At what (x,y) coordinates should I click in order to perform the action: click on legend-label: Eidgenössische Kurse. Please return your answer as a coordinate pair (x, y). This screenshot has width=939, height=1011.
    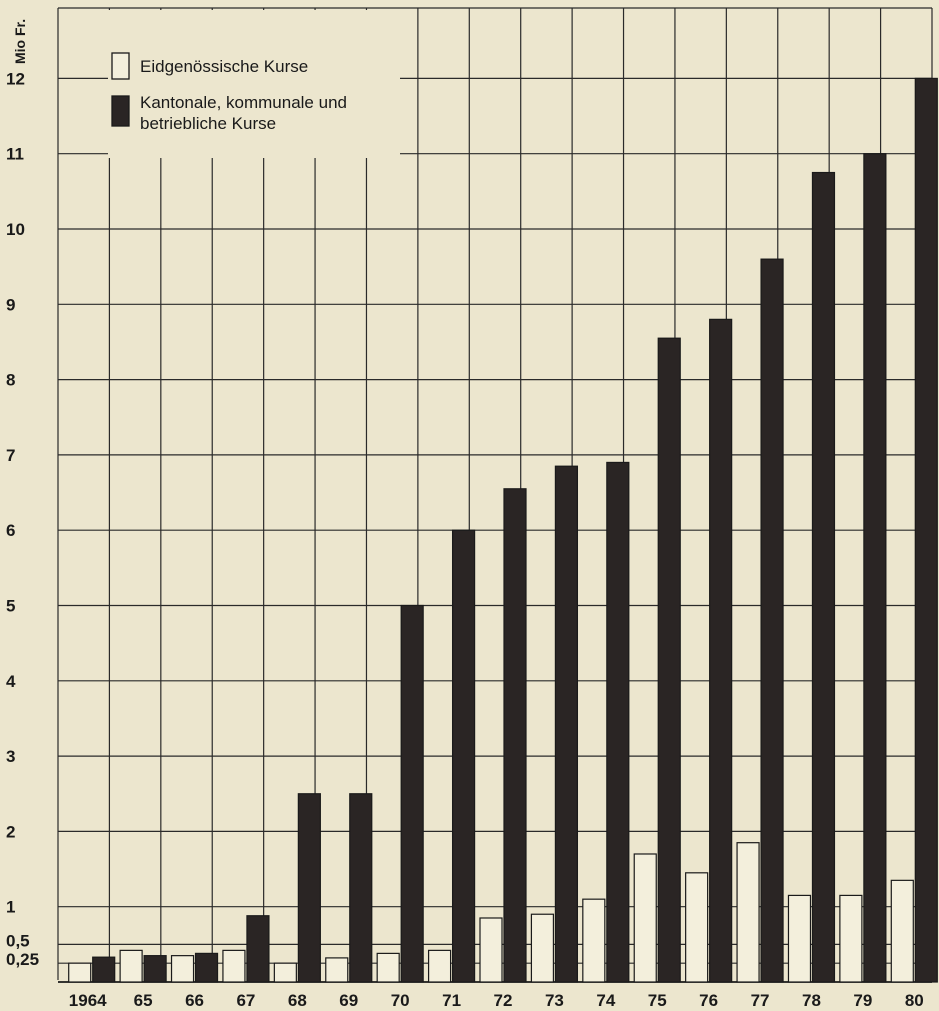
    Looking at the image, I should click on (224, 66).